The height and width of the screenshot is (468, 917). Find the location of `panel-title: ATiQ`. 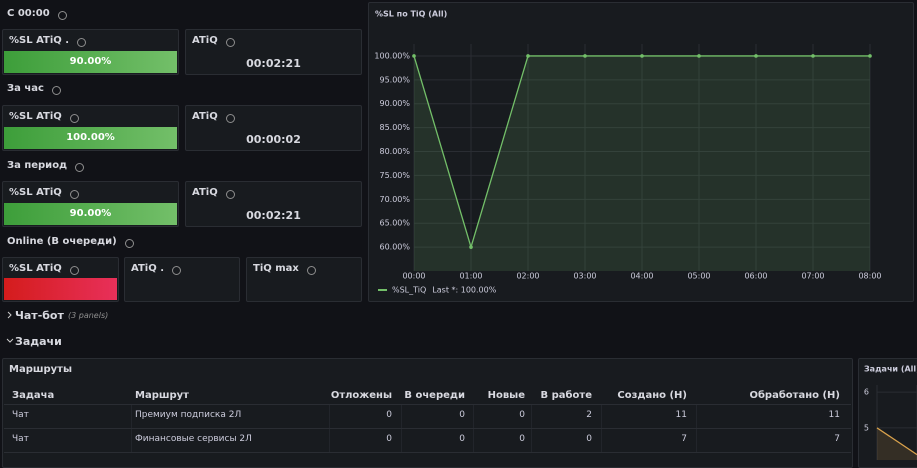

panel-title: ATiQ is located at coordinates (205, 116).